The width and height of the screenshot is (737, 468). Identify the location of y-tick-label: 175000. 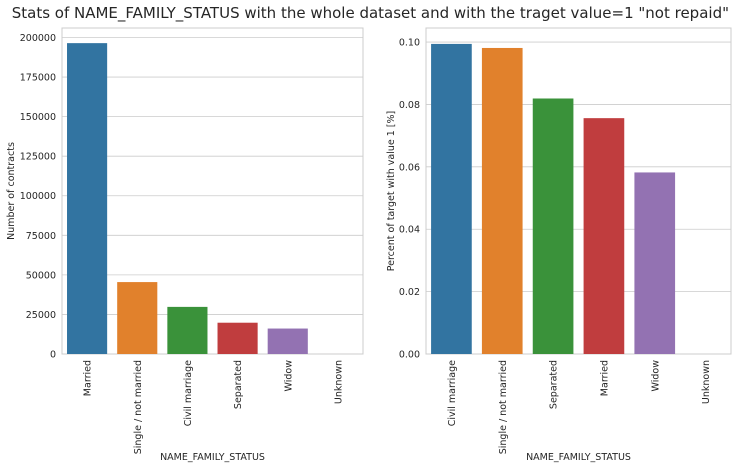
(38, 78).